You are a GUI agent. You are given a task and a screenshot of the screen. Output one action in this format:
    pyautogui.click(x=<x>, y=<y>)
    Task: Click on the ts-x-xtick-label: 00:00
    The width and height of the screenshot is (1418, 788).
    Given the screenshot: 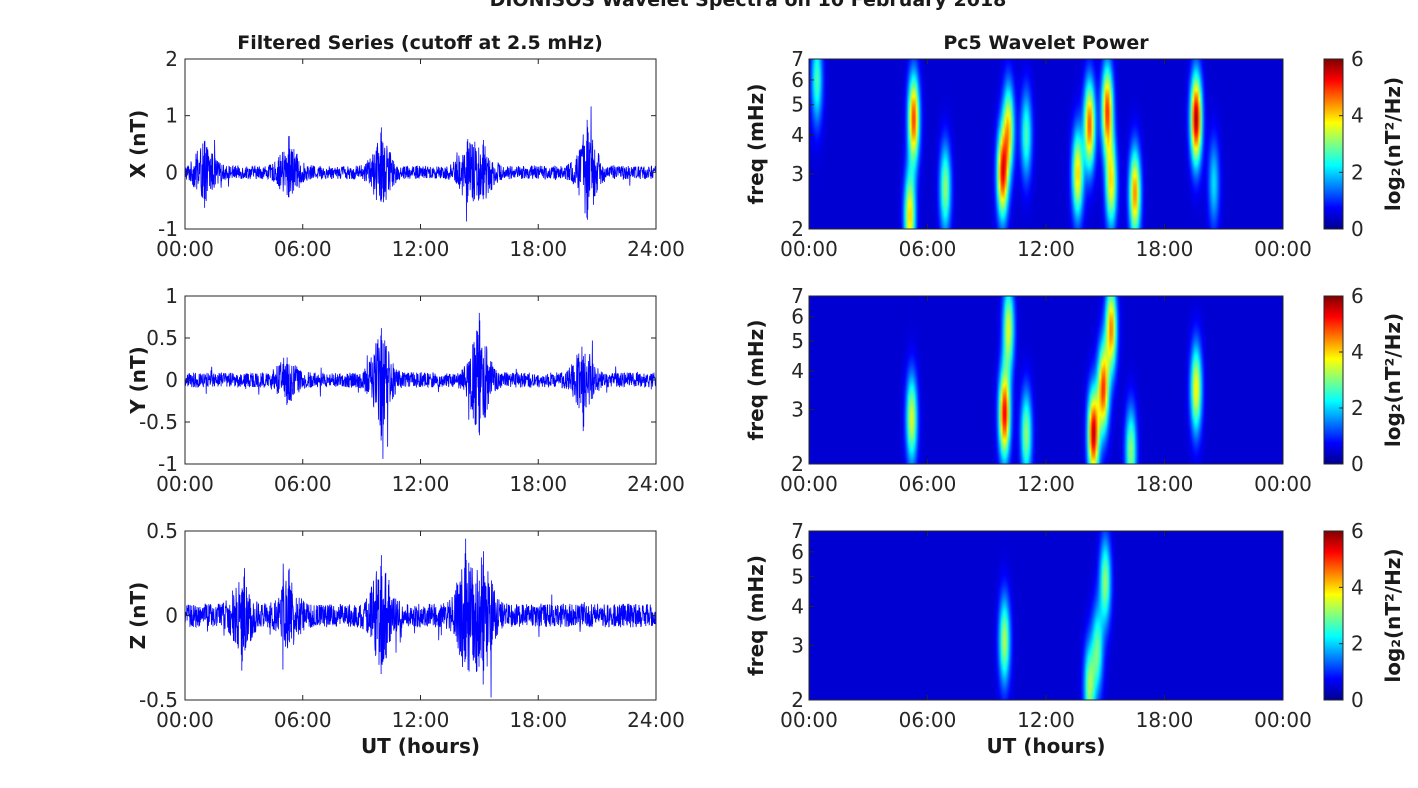 What is the action you would take?
    pyautogui.click(x=185, y=249)
    